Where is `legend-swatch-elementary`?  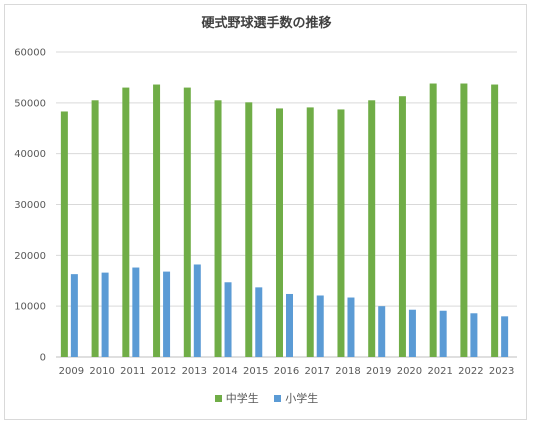
legend-swatch-elementary is located at coordinates (278, 398).